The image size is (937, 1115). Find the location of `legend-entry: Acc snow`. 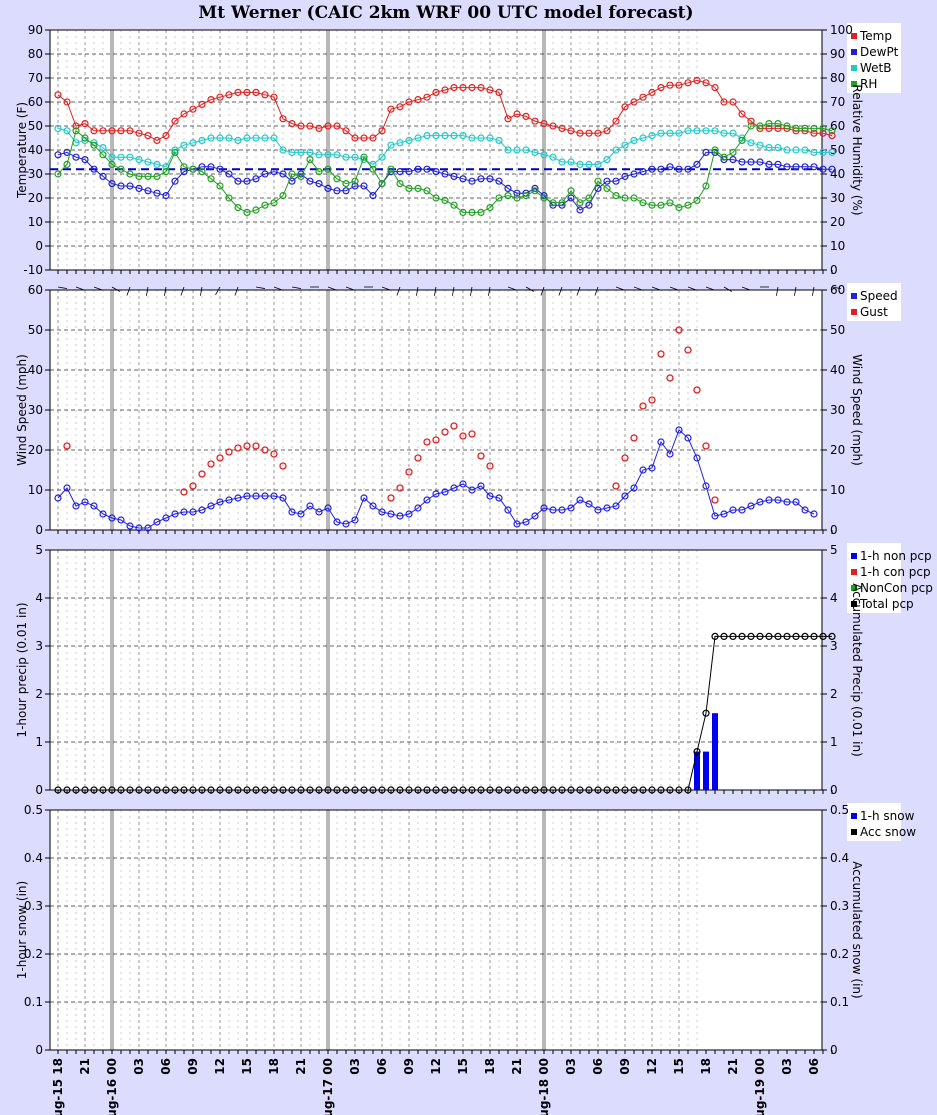

legend-entry: Acc snow is located at coordinates (888, 832).